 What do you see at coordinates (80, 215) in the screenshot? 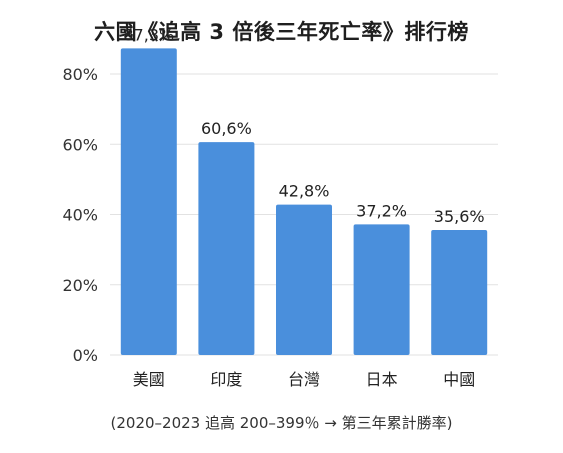
I see `y-tick-label: 40%` at bounding box center [80, 215].